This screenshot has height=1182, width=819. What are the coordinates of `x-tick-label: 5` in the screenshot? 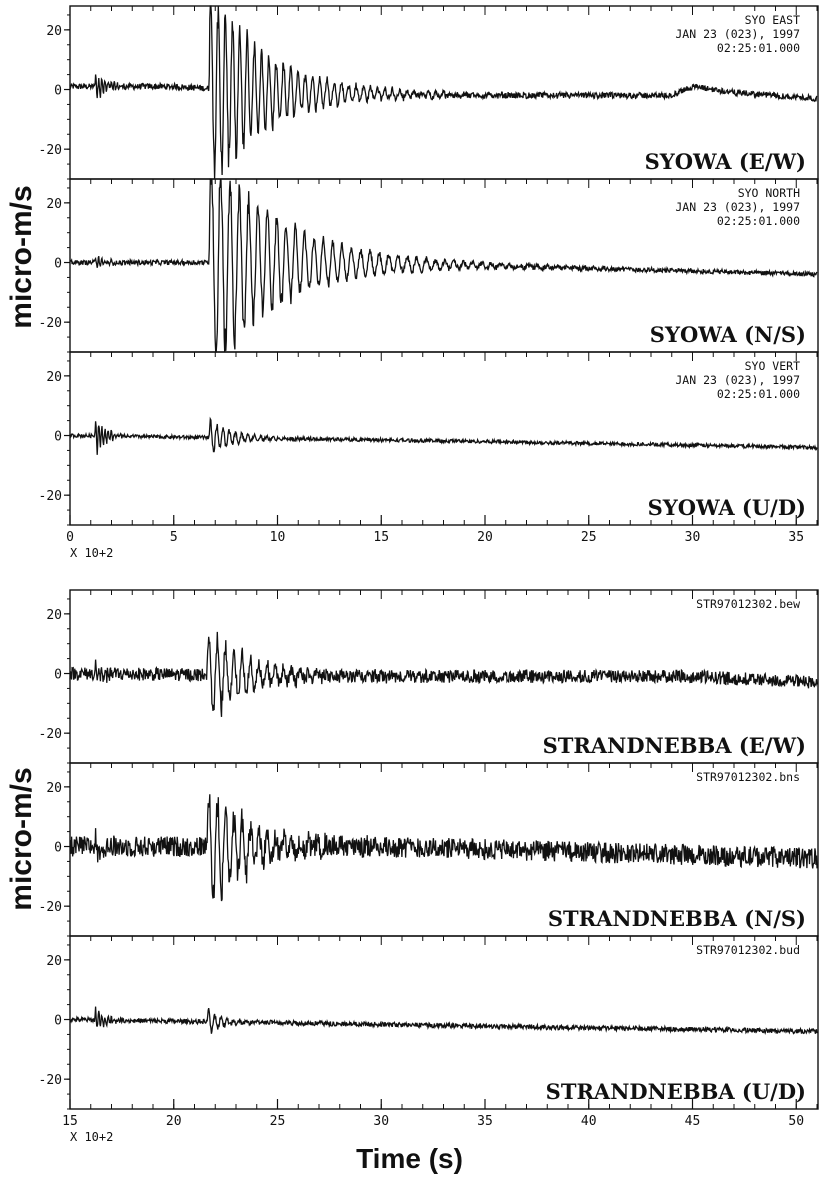 It's located at (174, 537).